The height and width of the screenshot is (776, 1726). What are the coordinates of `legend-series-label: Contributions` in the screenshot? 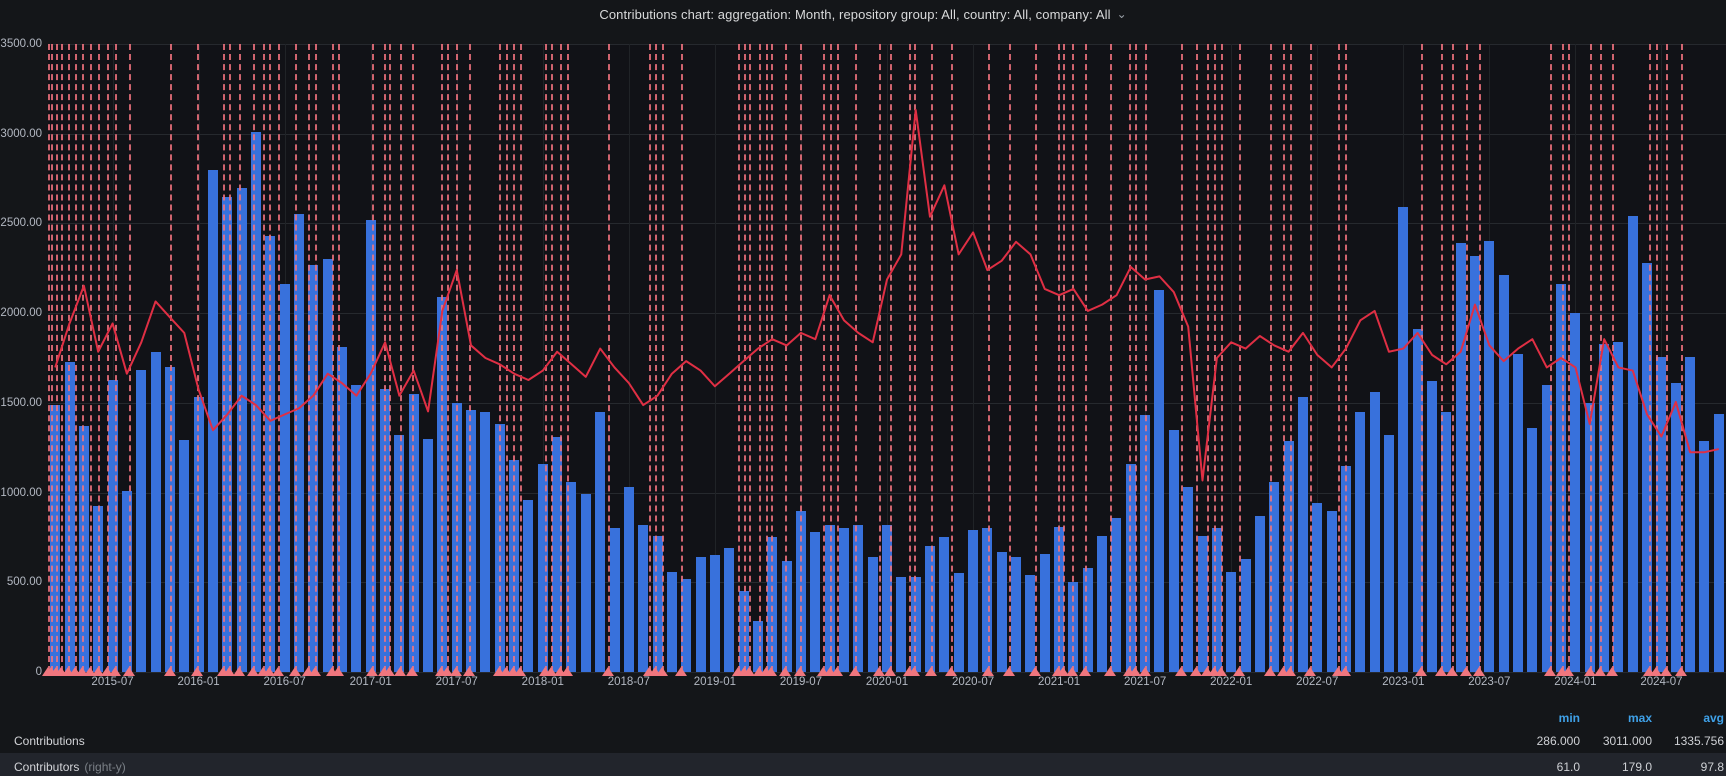 It's located at (49, 740).